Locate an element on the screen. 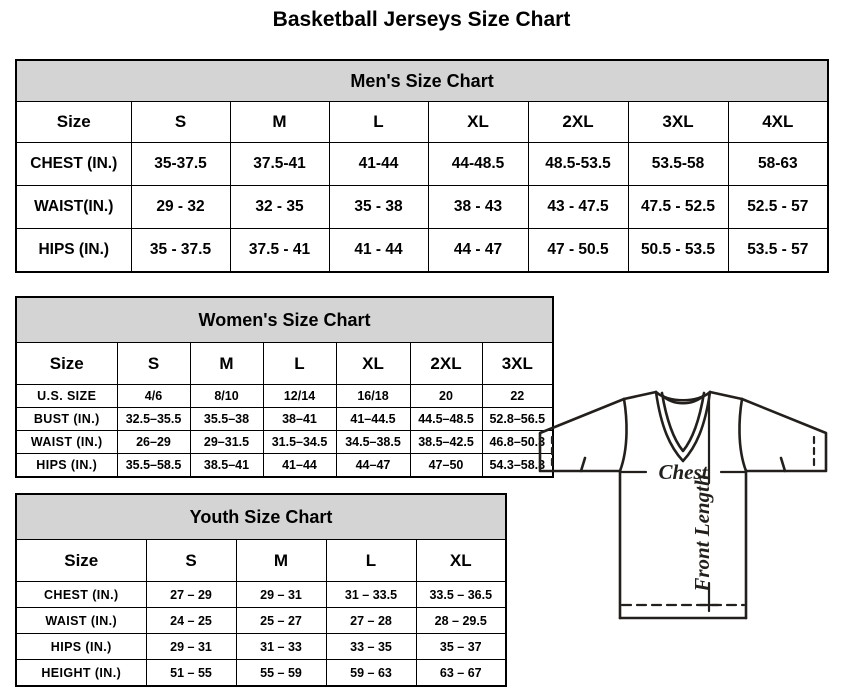  womens-cell: 20 is located at coordinates (446, 396).